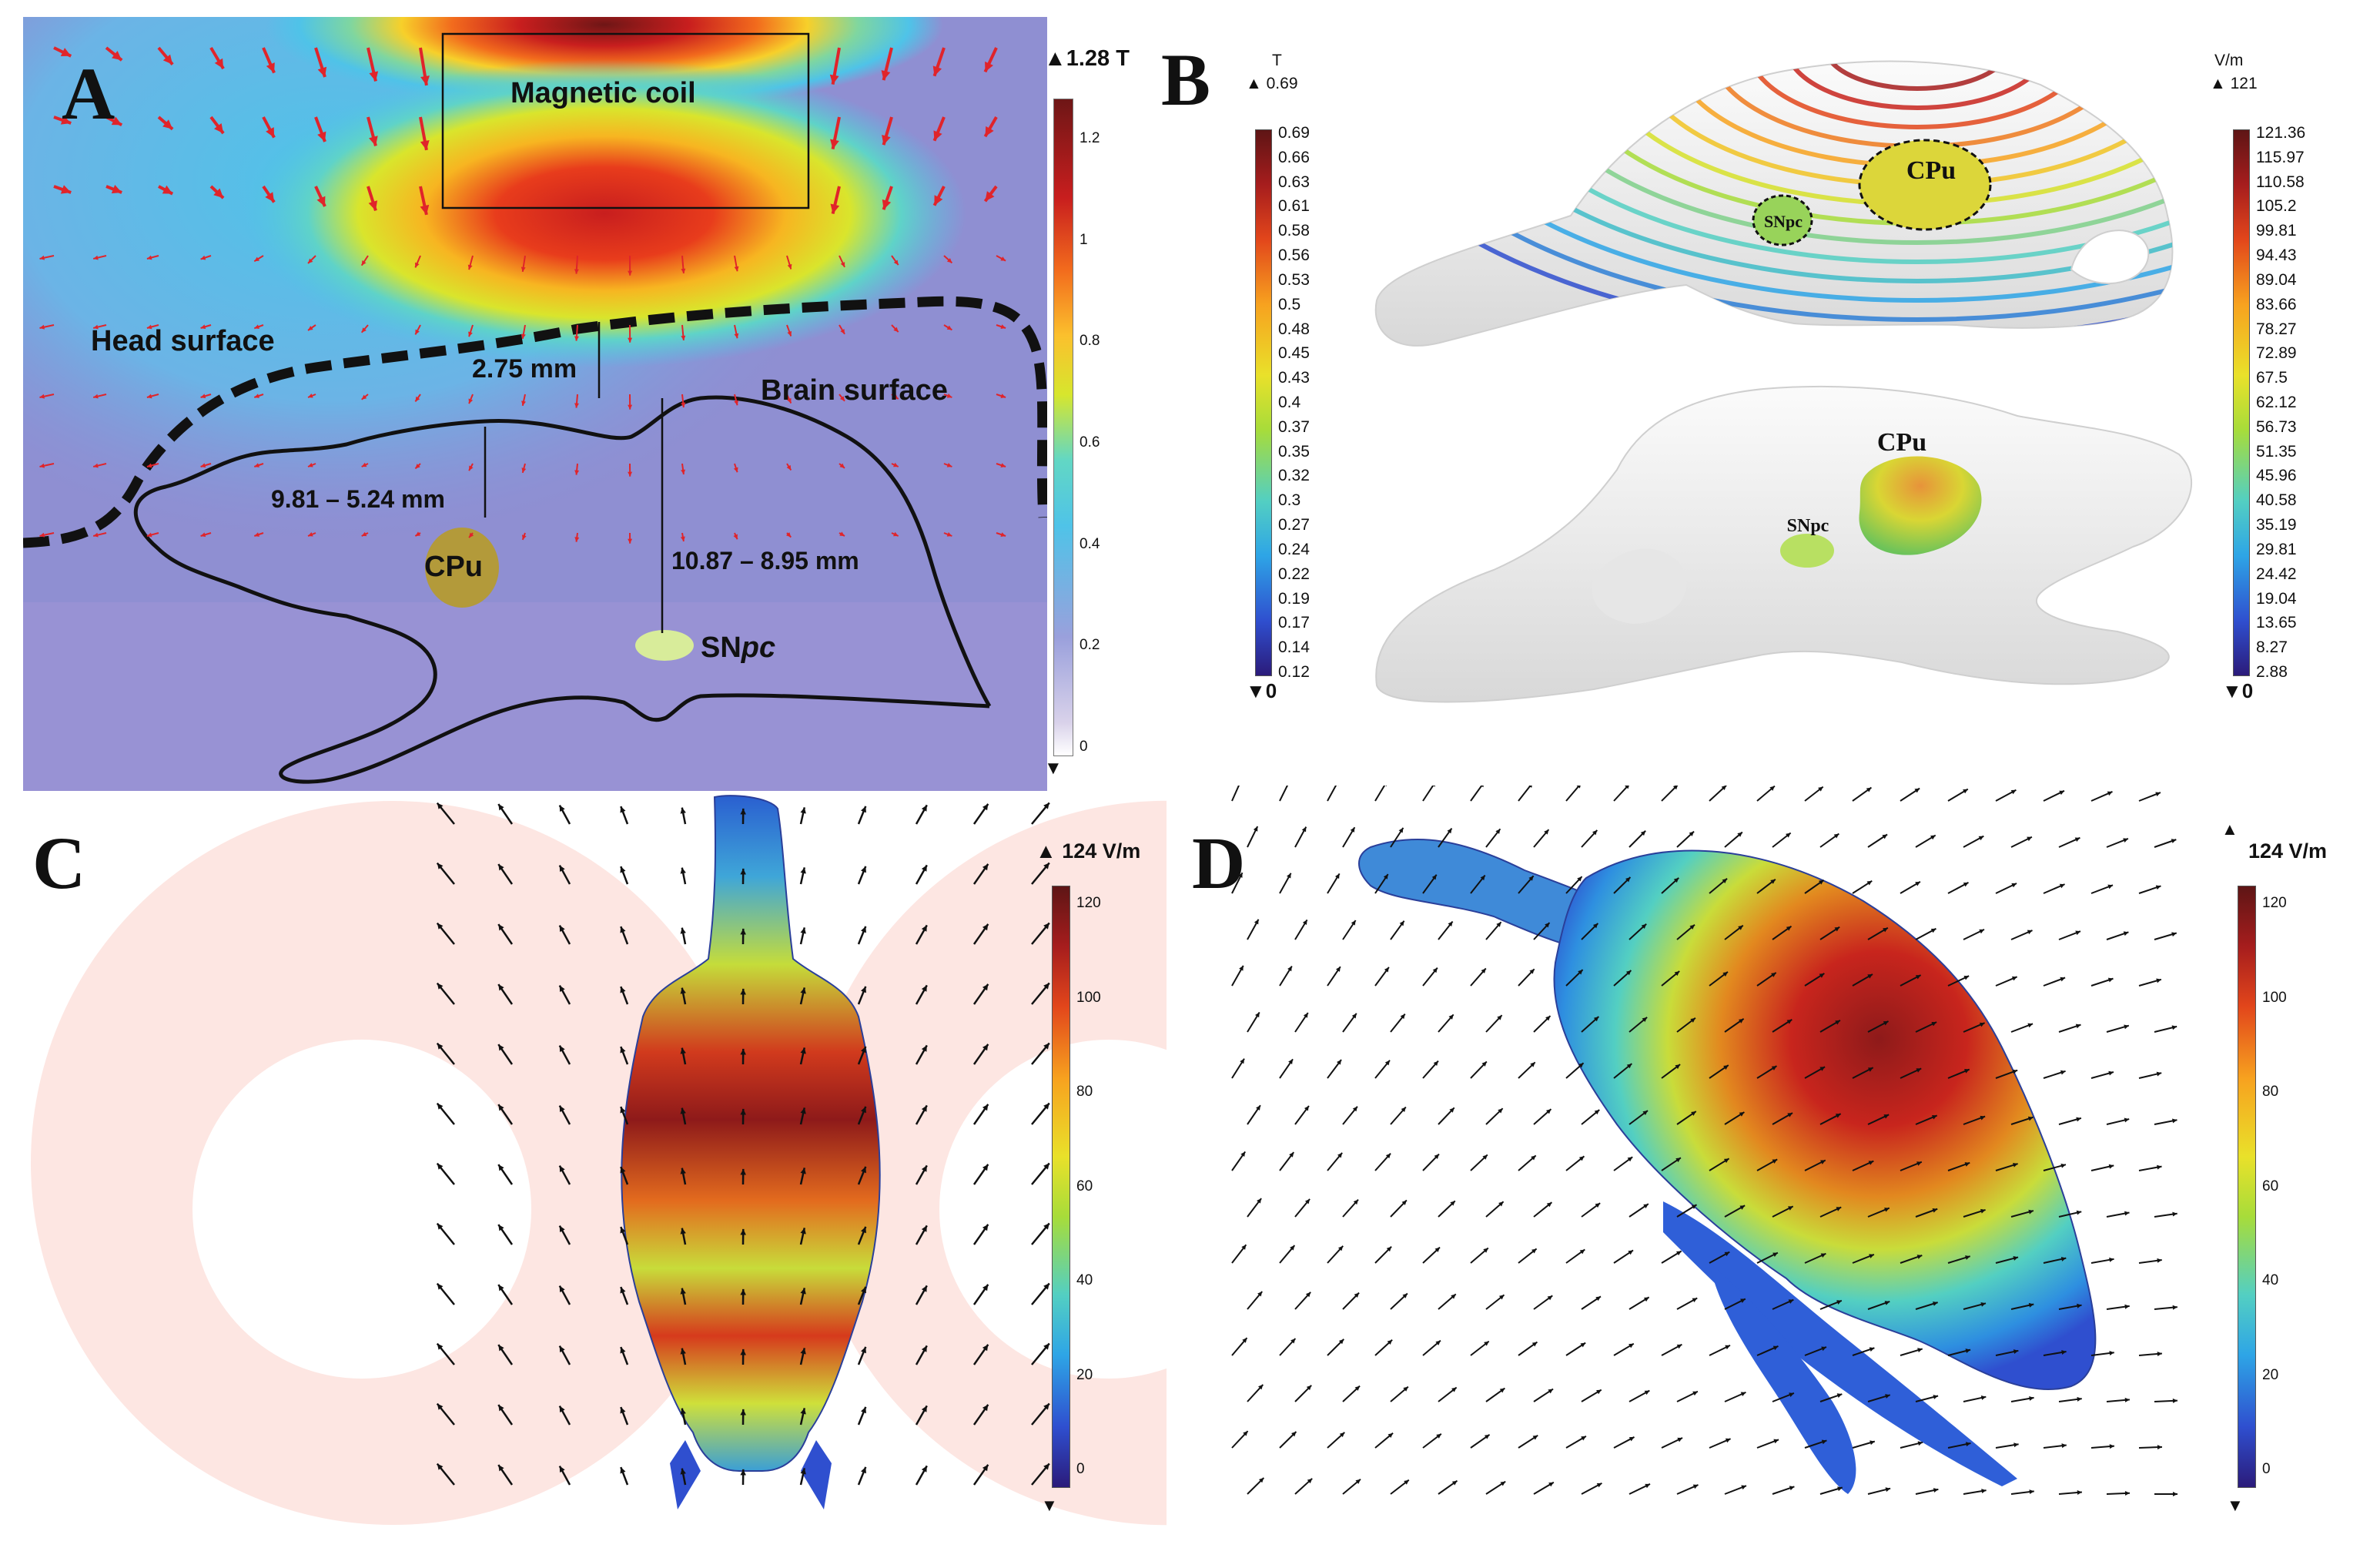  I want to click on cpu-label: CPu, so click(453, 567).